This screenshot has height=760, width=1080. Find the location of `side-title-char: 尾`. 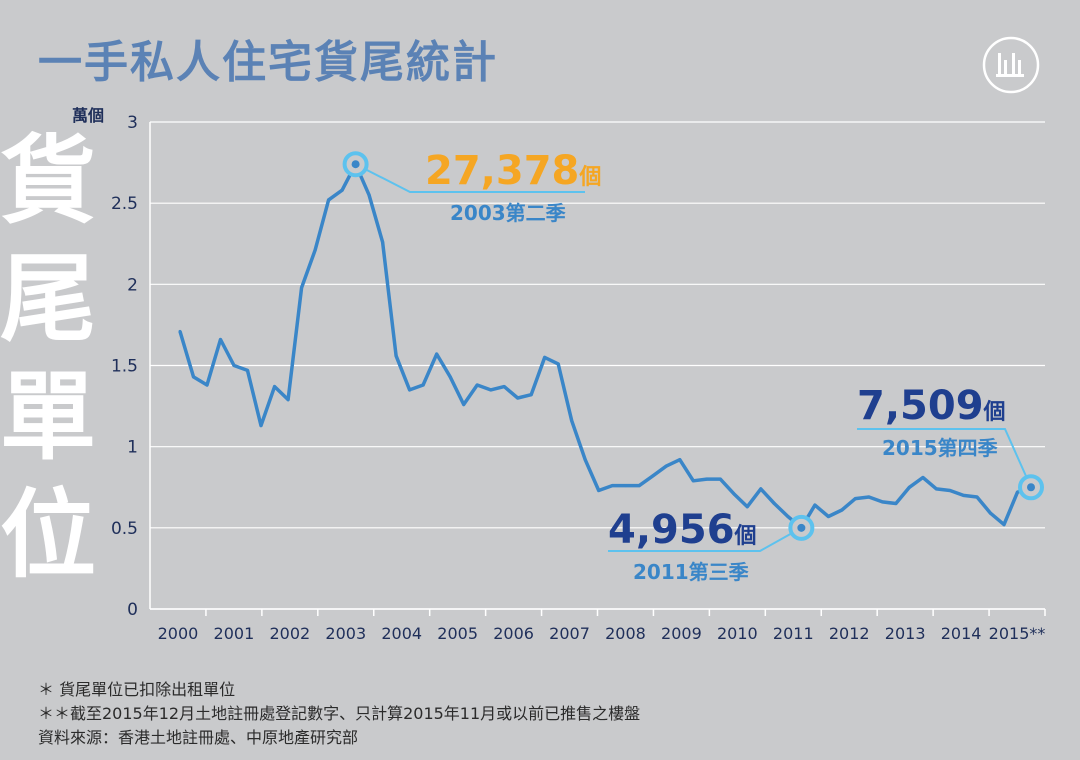

side-title-char: 尾 is located at coordinates (48, 299).